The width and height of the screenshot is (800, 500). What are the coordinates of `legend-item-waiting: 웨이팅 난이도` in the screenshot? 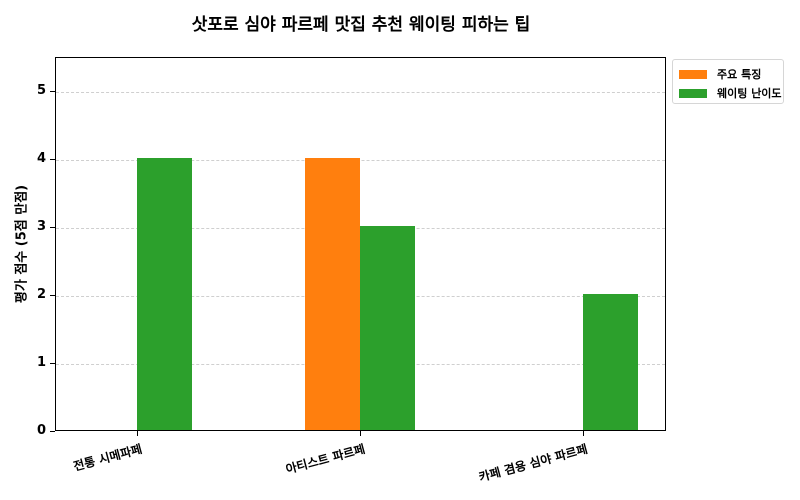 It's located at (730, 93).